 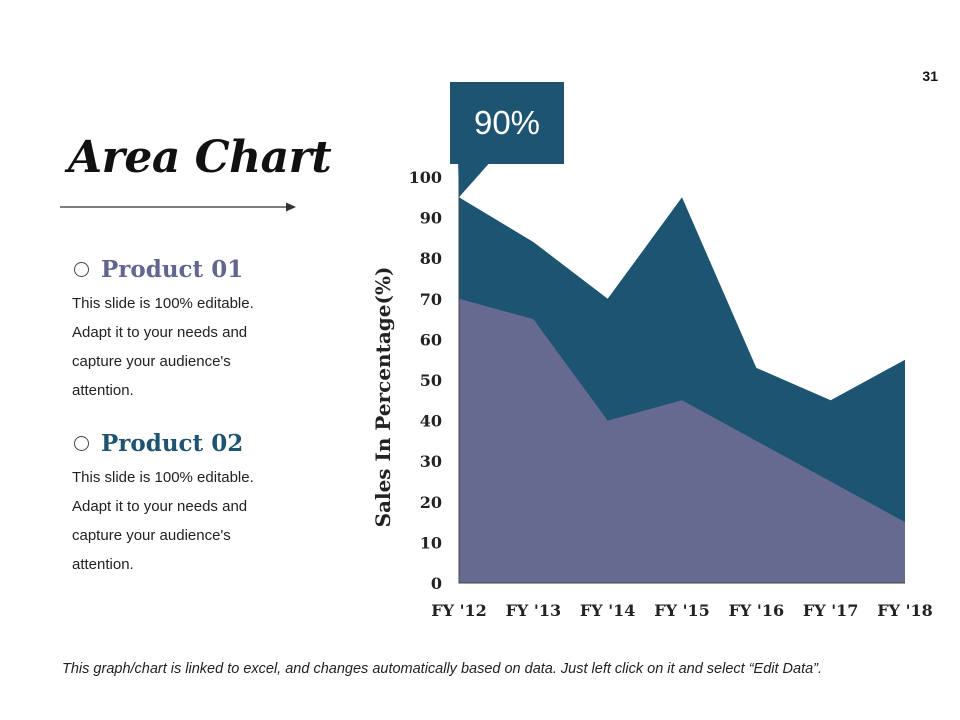 What do you see at coordinates (172, 443) in the screenshot?
I see `product-02-title: Product 02` at bounding box center [172, 443].